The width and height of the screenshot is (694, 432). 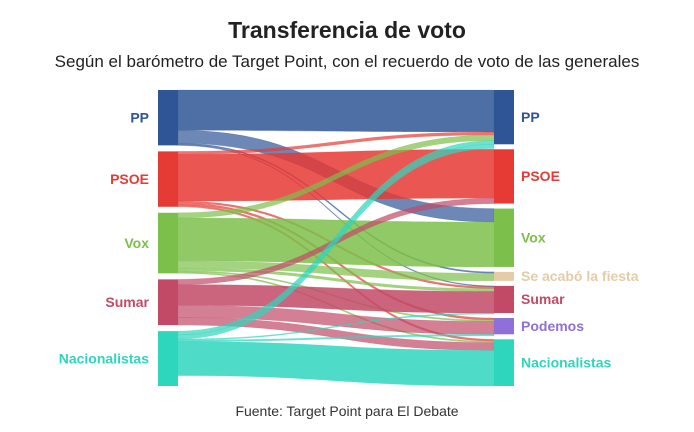 What do you see at coordinates (504, 326) in the screenshot?
I see `node-right-podemos` at bounding box center [504, 326].